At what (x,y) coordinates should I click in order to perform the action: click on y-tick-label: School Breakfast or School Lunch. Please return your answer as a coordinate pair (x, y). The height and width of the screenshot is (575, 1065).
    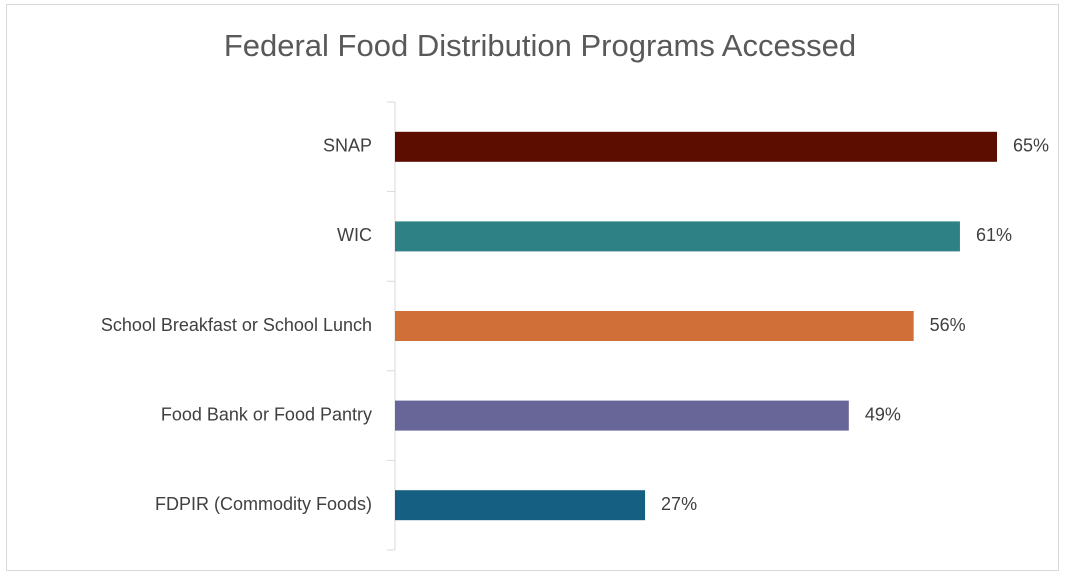
    Looking at the image, I should click on (236, 325).